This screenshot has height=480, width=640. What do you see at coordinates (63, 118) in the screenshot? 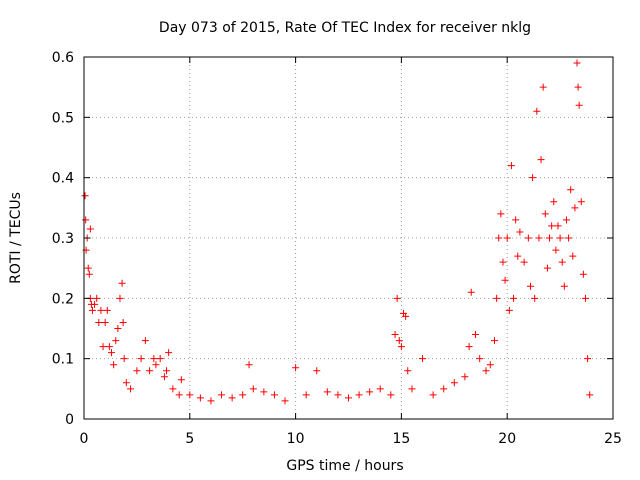
I see `y-tick-label: 0.5` at bounding box center [63, 118].